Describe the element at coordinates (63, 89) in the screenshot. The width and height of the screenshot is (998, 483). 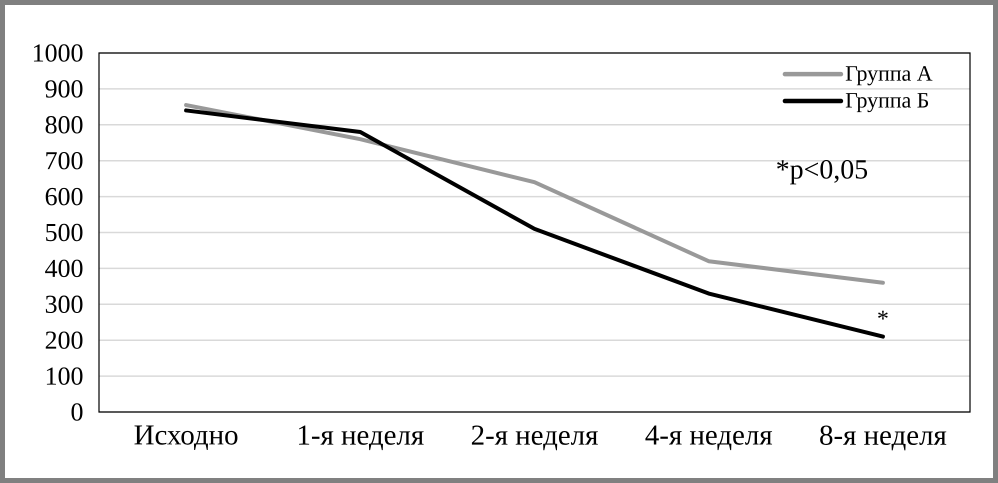
I see `y-tick-label: 900` at that location.